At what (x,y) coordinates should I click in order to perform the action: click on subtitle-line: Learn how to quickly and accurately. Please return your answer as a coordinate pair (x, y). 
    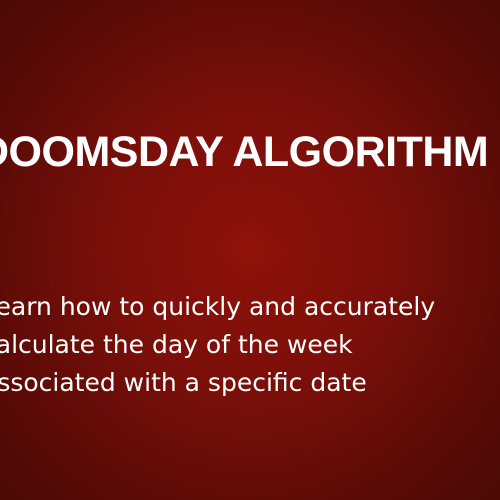
    Looking at the image, I should click on (218, 306).